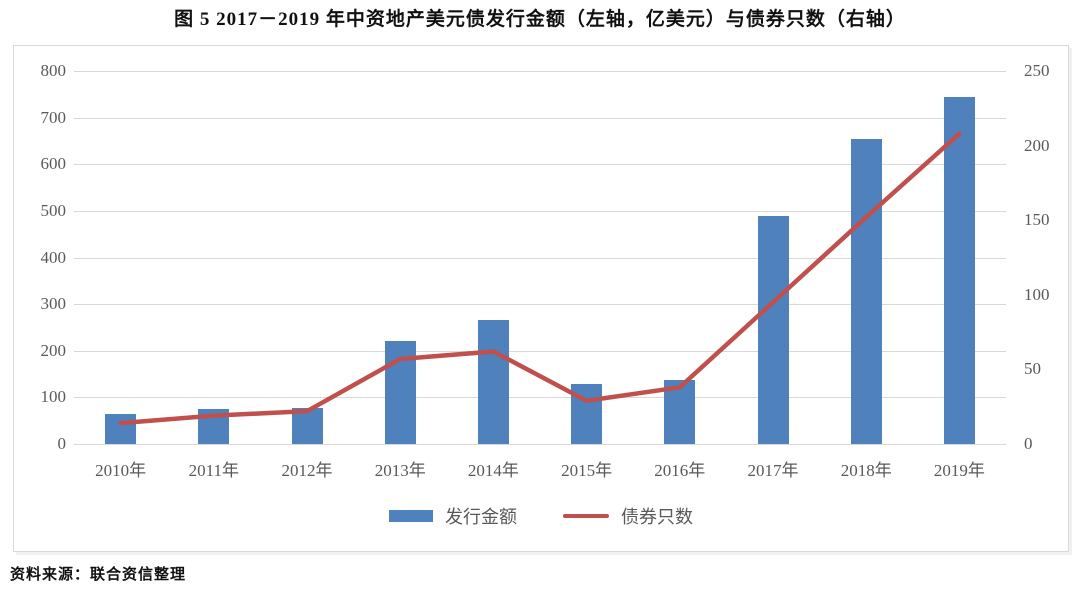 The width and height of the screenshot is (1080, 594). I want to click on left-axis-tick-800: 800, so click(53, 70).